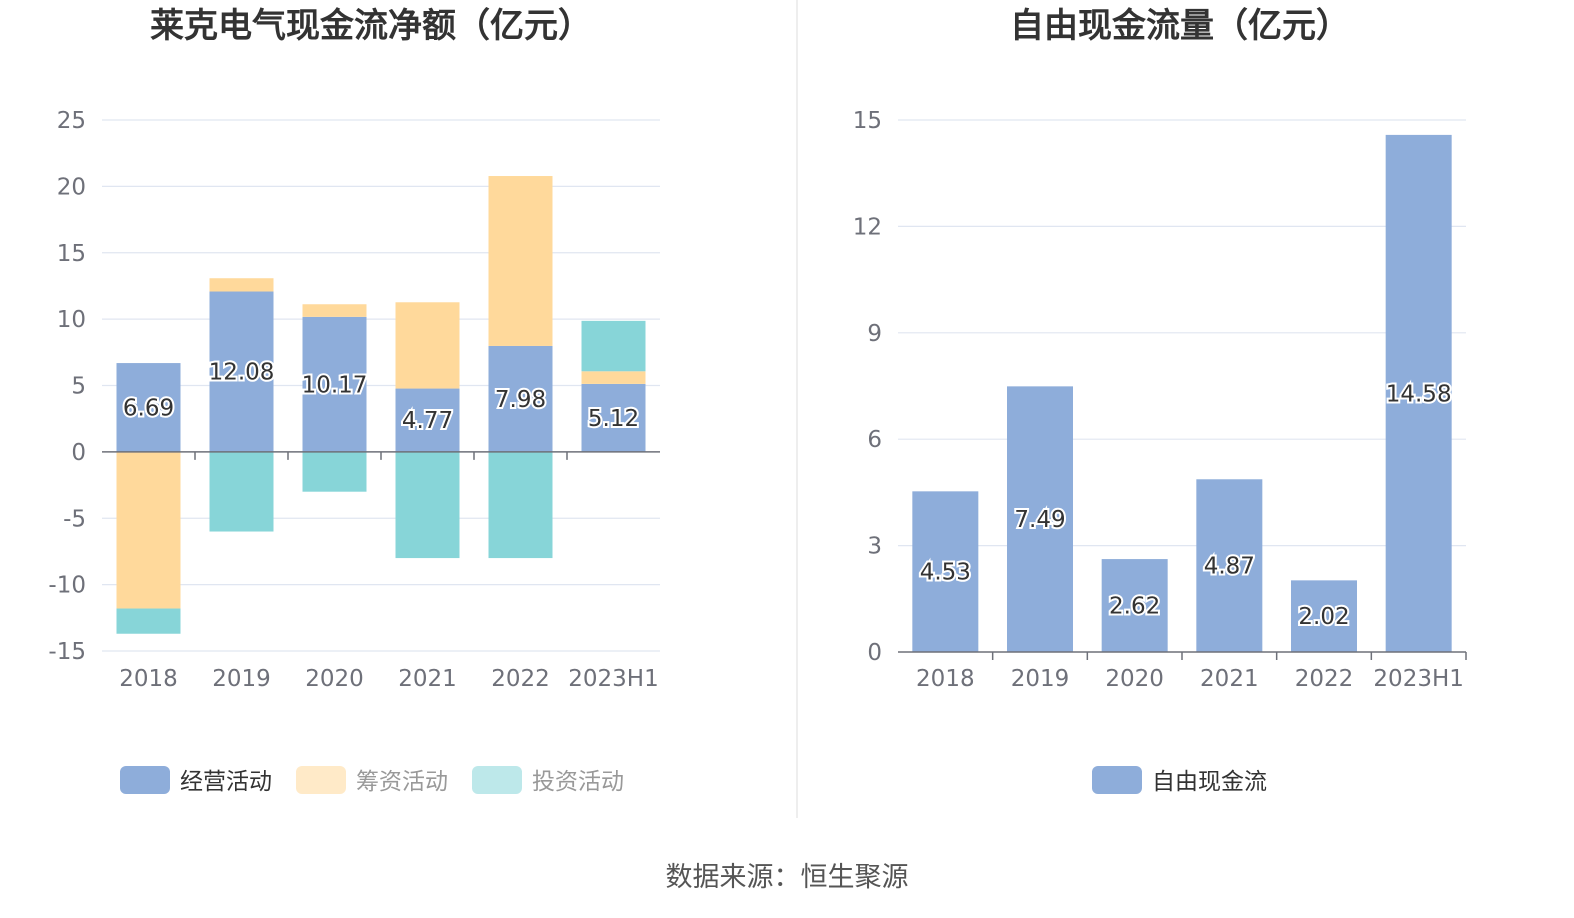 This screenshot has height=918, width=1574. I want to click on value-label: 2.62, so click(1134, 607).